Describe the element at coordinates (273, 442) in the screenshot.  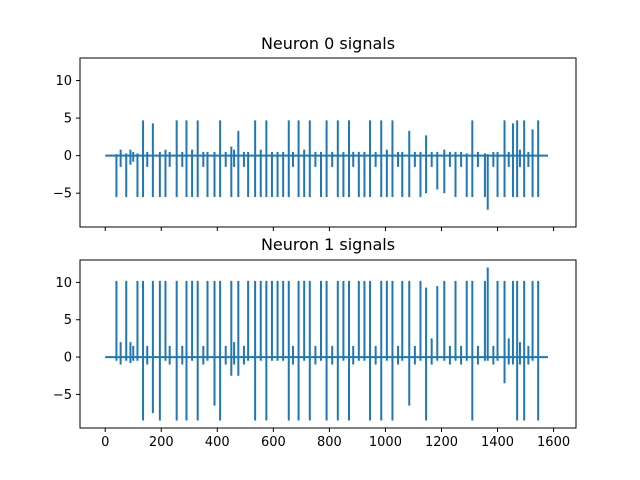
I see `x-tick-label: 600` at that location.